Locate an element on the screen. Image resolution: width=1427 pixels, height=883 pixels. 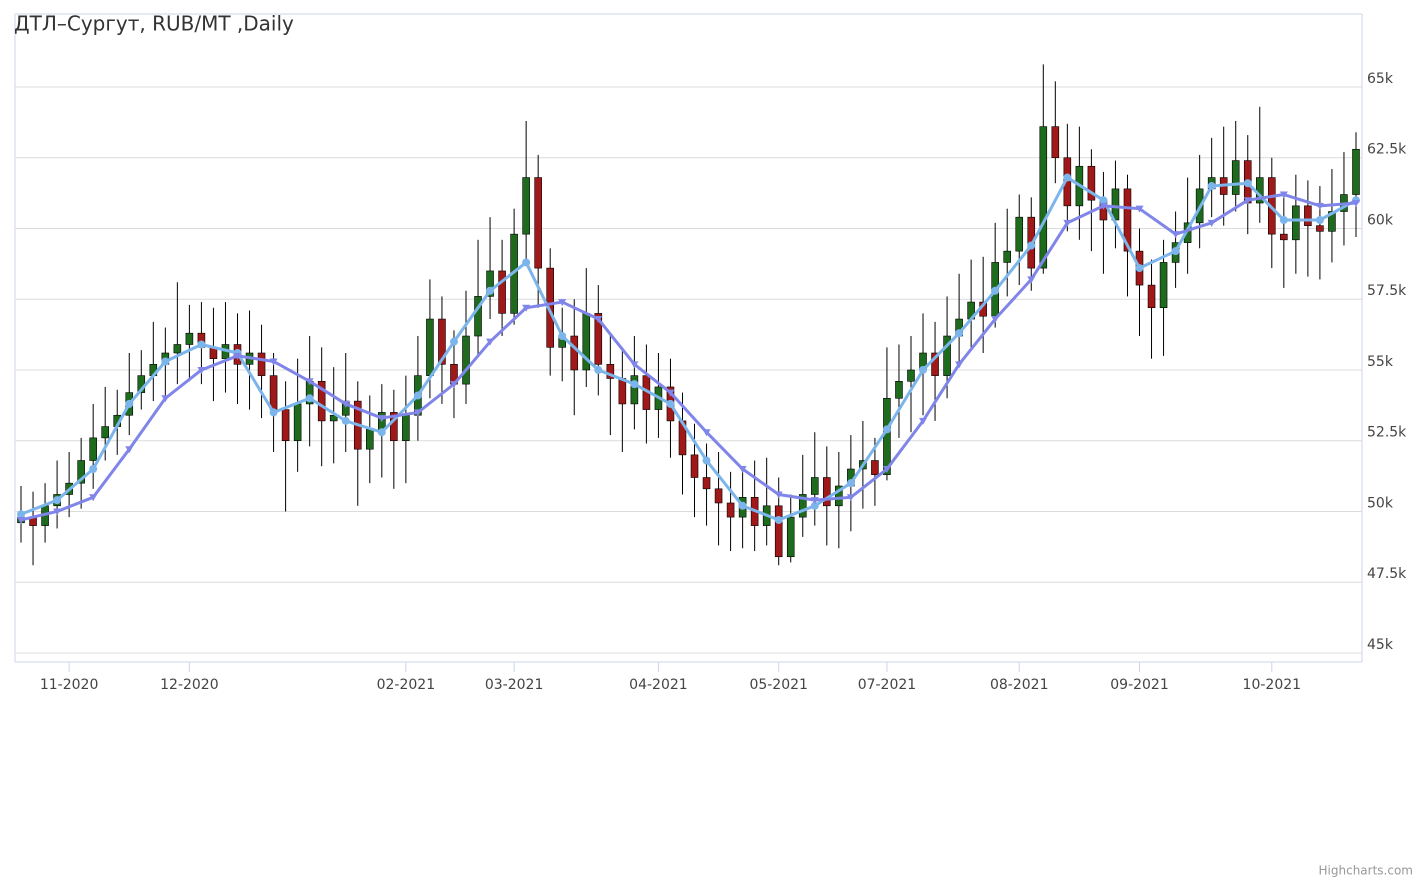
x-tick-label: 10-2021 is located at coordinates (1272, 685).